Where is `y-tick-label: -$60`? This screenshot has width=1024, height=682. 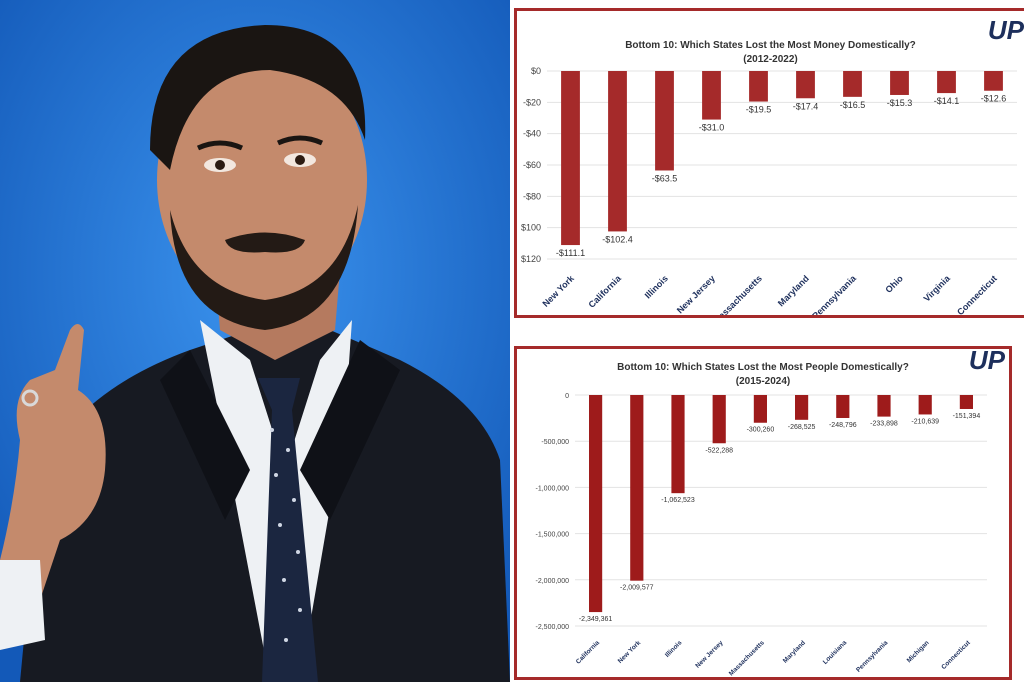
y-tick-label: -$60 is located at coordinates (532, 165).